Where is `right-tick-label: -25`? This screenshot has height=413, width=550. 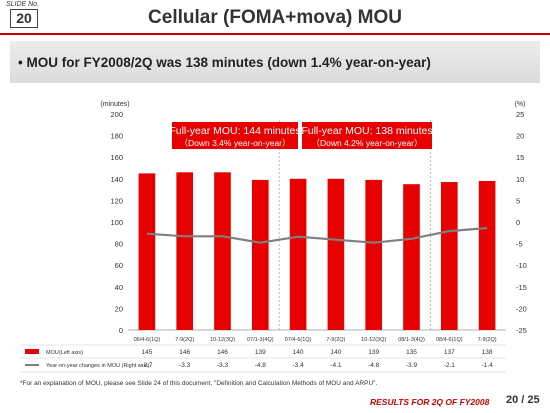
right-tick-label: -25 is located at coordinates (521, 330).